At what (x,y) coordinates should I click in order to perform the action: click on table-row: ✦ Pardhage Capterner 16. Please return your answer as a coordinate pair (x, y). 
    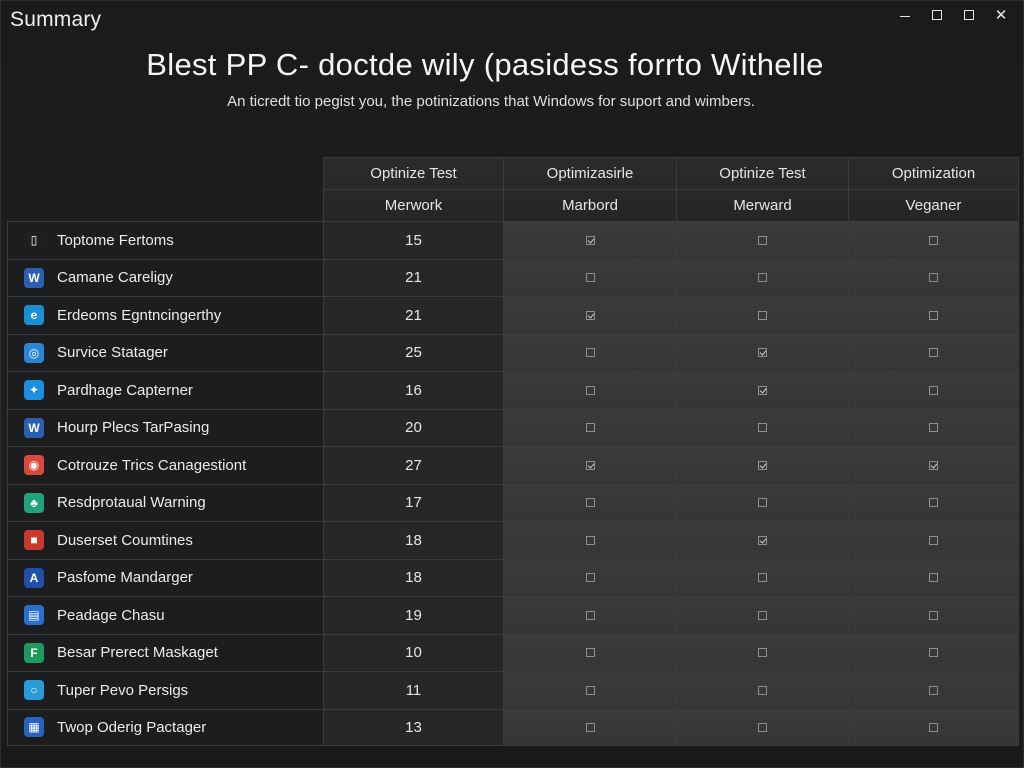
    Looking at the image, I should click on (513, 390).